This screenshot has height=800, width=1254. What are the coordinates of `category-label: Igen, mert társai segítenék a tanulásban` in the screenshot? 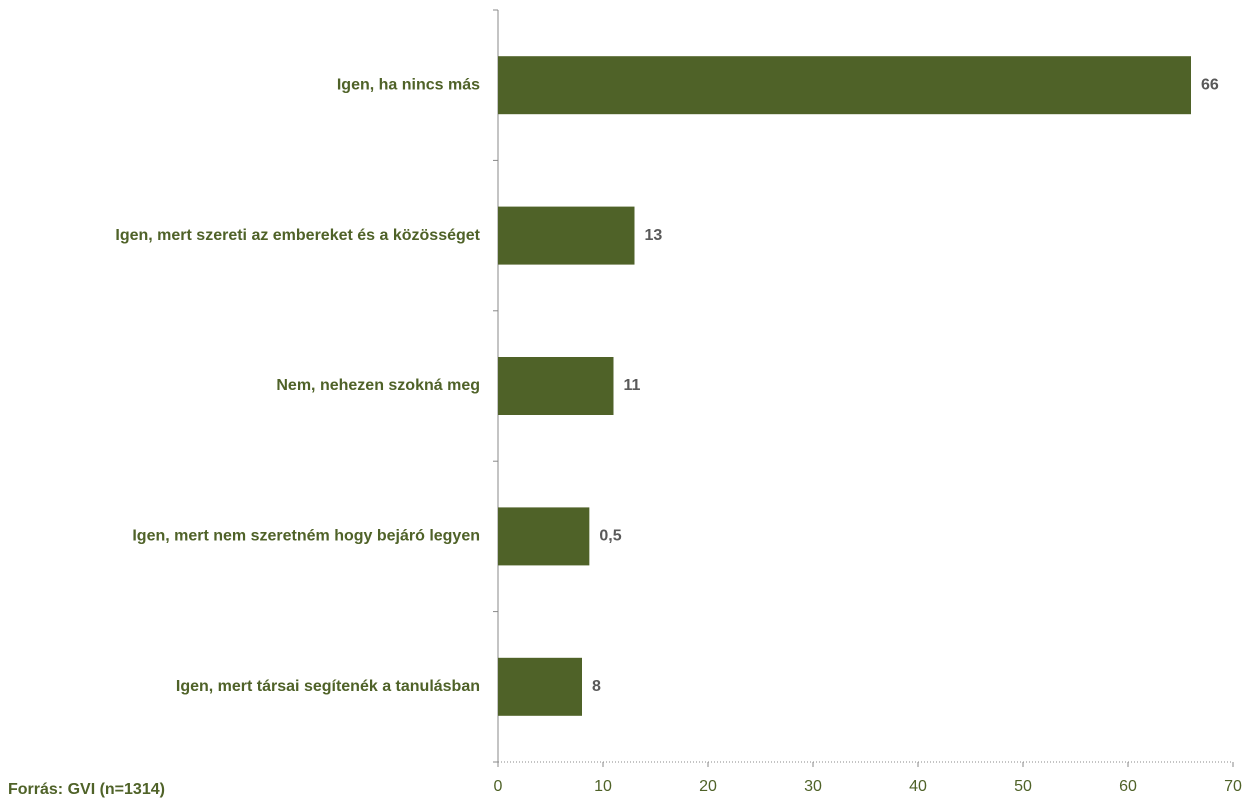 It's located at (328, 686).